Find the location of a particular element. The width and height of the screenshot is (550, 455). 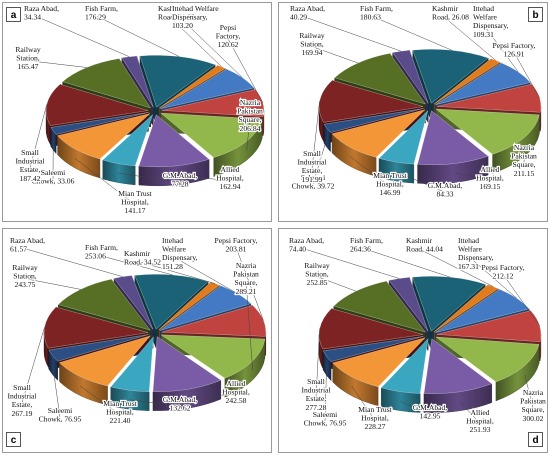

data-label-kashmir-road: Kashmir Road, 21.33 is located at coordinates (176, 13).